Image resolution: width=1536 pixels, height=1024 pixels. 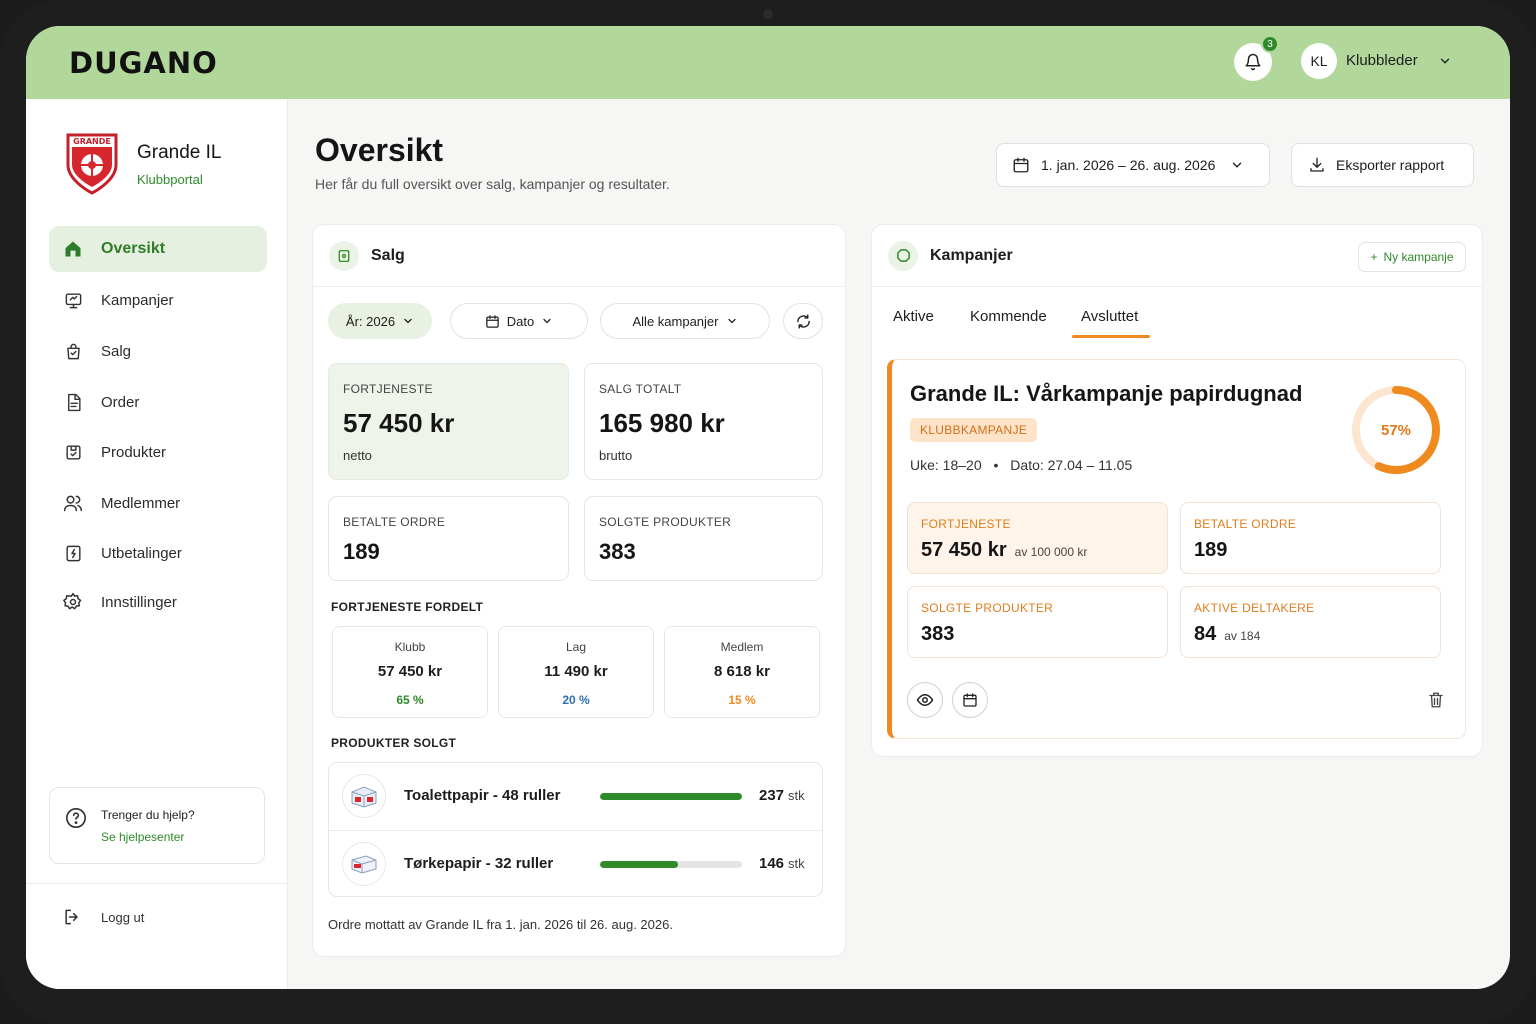 What do you see at coordinates (970, 700) in the screenshot?
I see `campaign-calendar-button` at bounding box center [970, 700].